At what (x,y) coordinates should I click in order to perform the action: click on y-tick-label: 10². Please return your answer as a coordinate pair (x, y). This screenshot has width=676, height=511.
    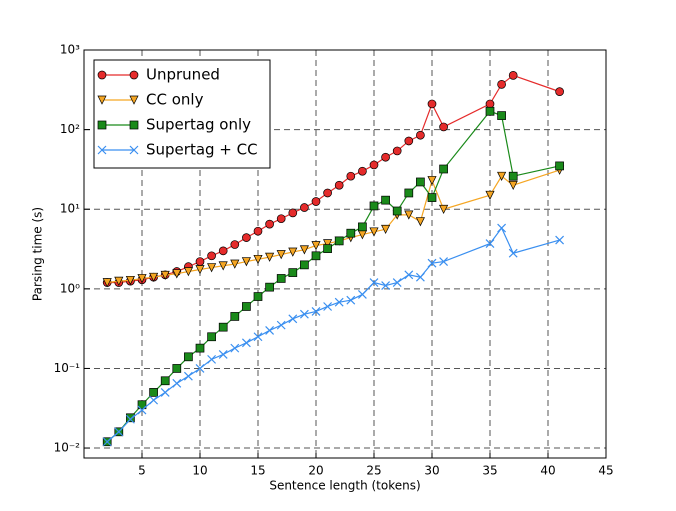
    Looking at the image, I should click on (70, 129).